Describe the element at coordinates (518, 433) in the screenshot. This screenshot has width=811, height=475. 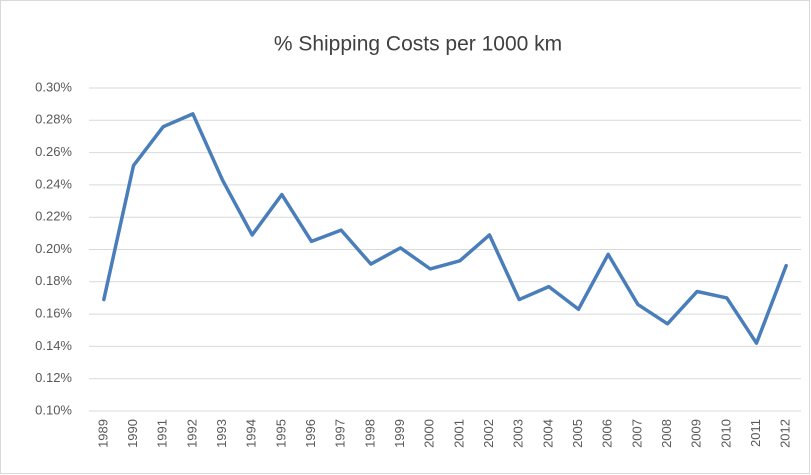
I see `x-tick-label: 2003` at that location.